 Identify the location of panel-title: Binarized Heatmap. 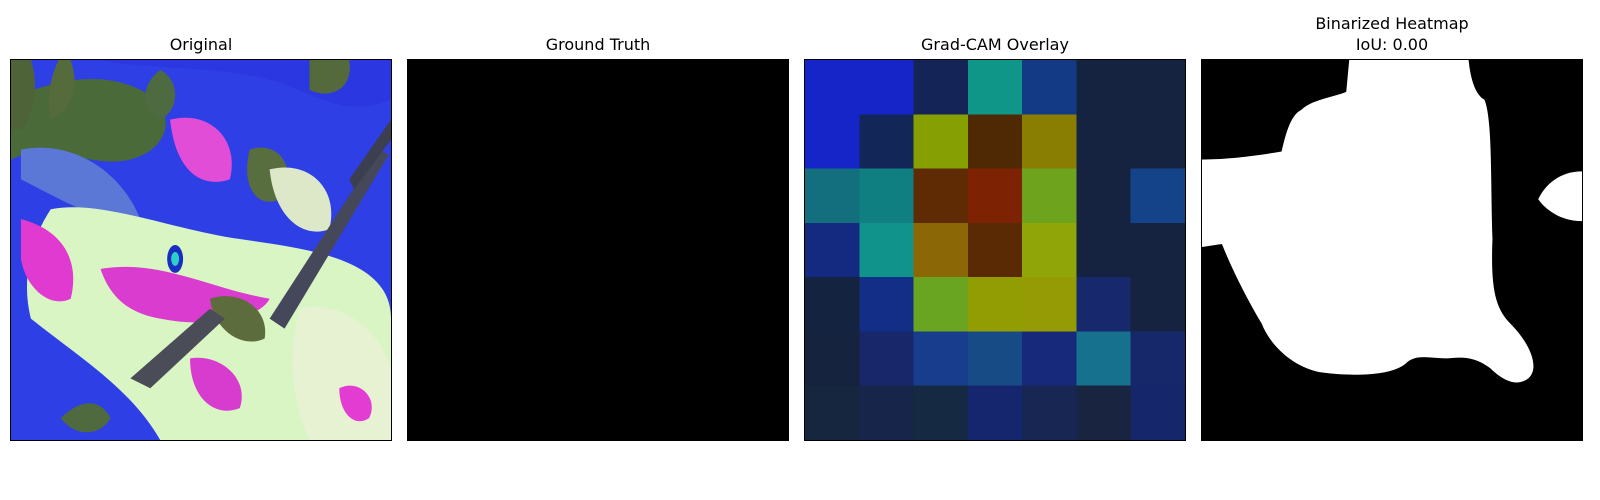
(1392, 23).